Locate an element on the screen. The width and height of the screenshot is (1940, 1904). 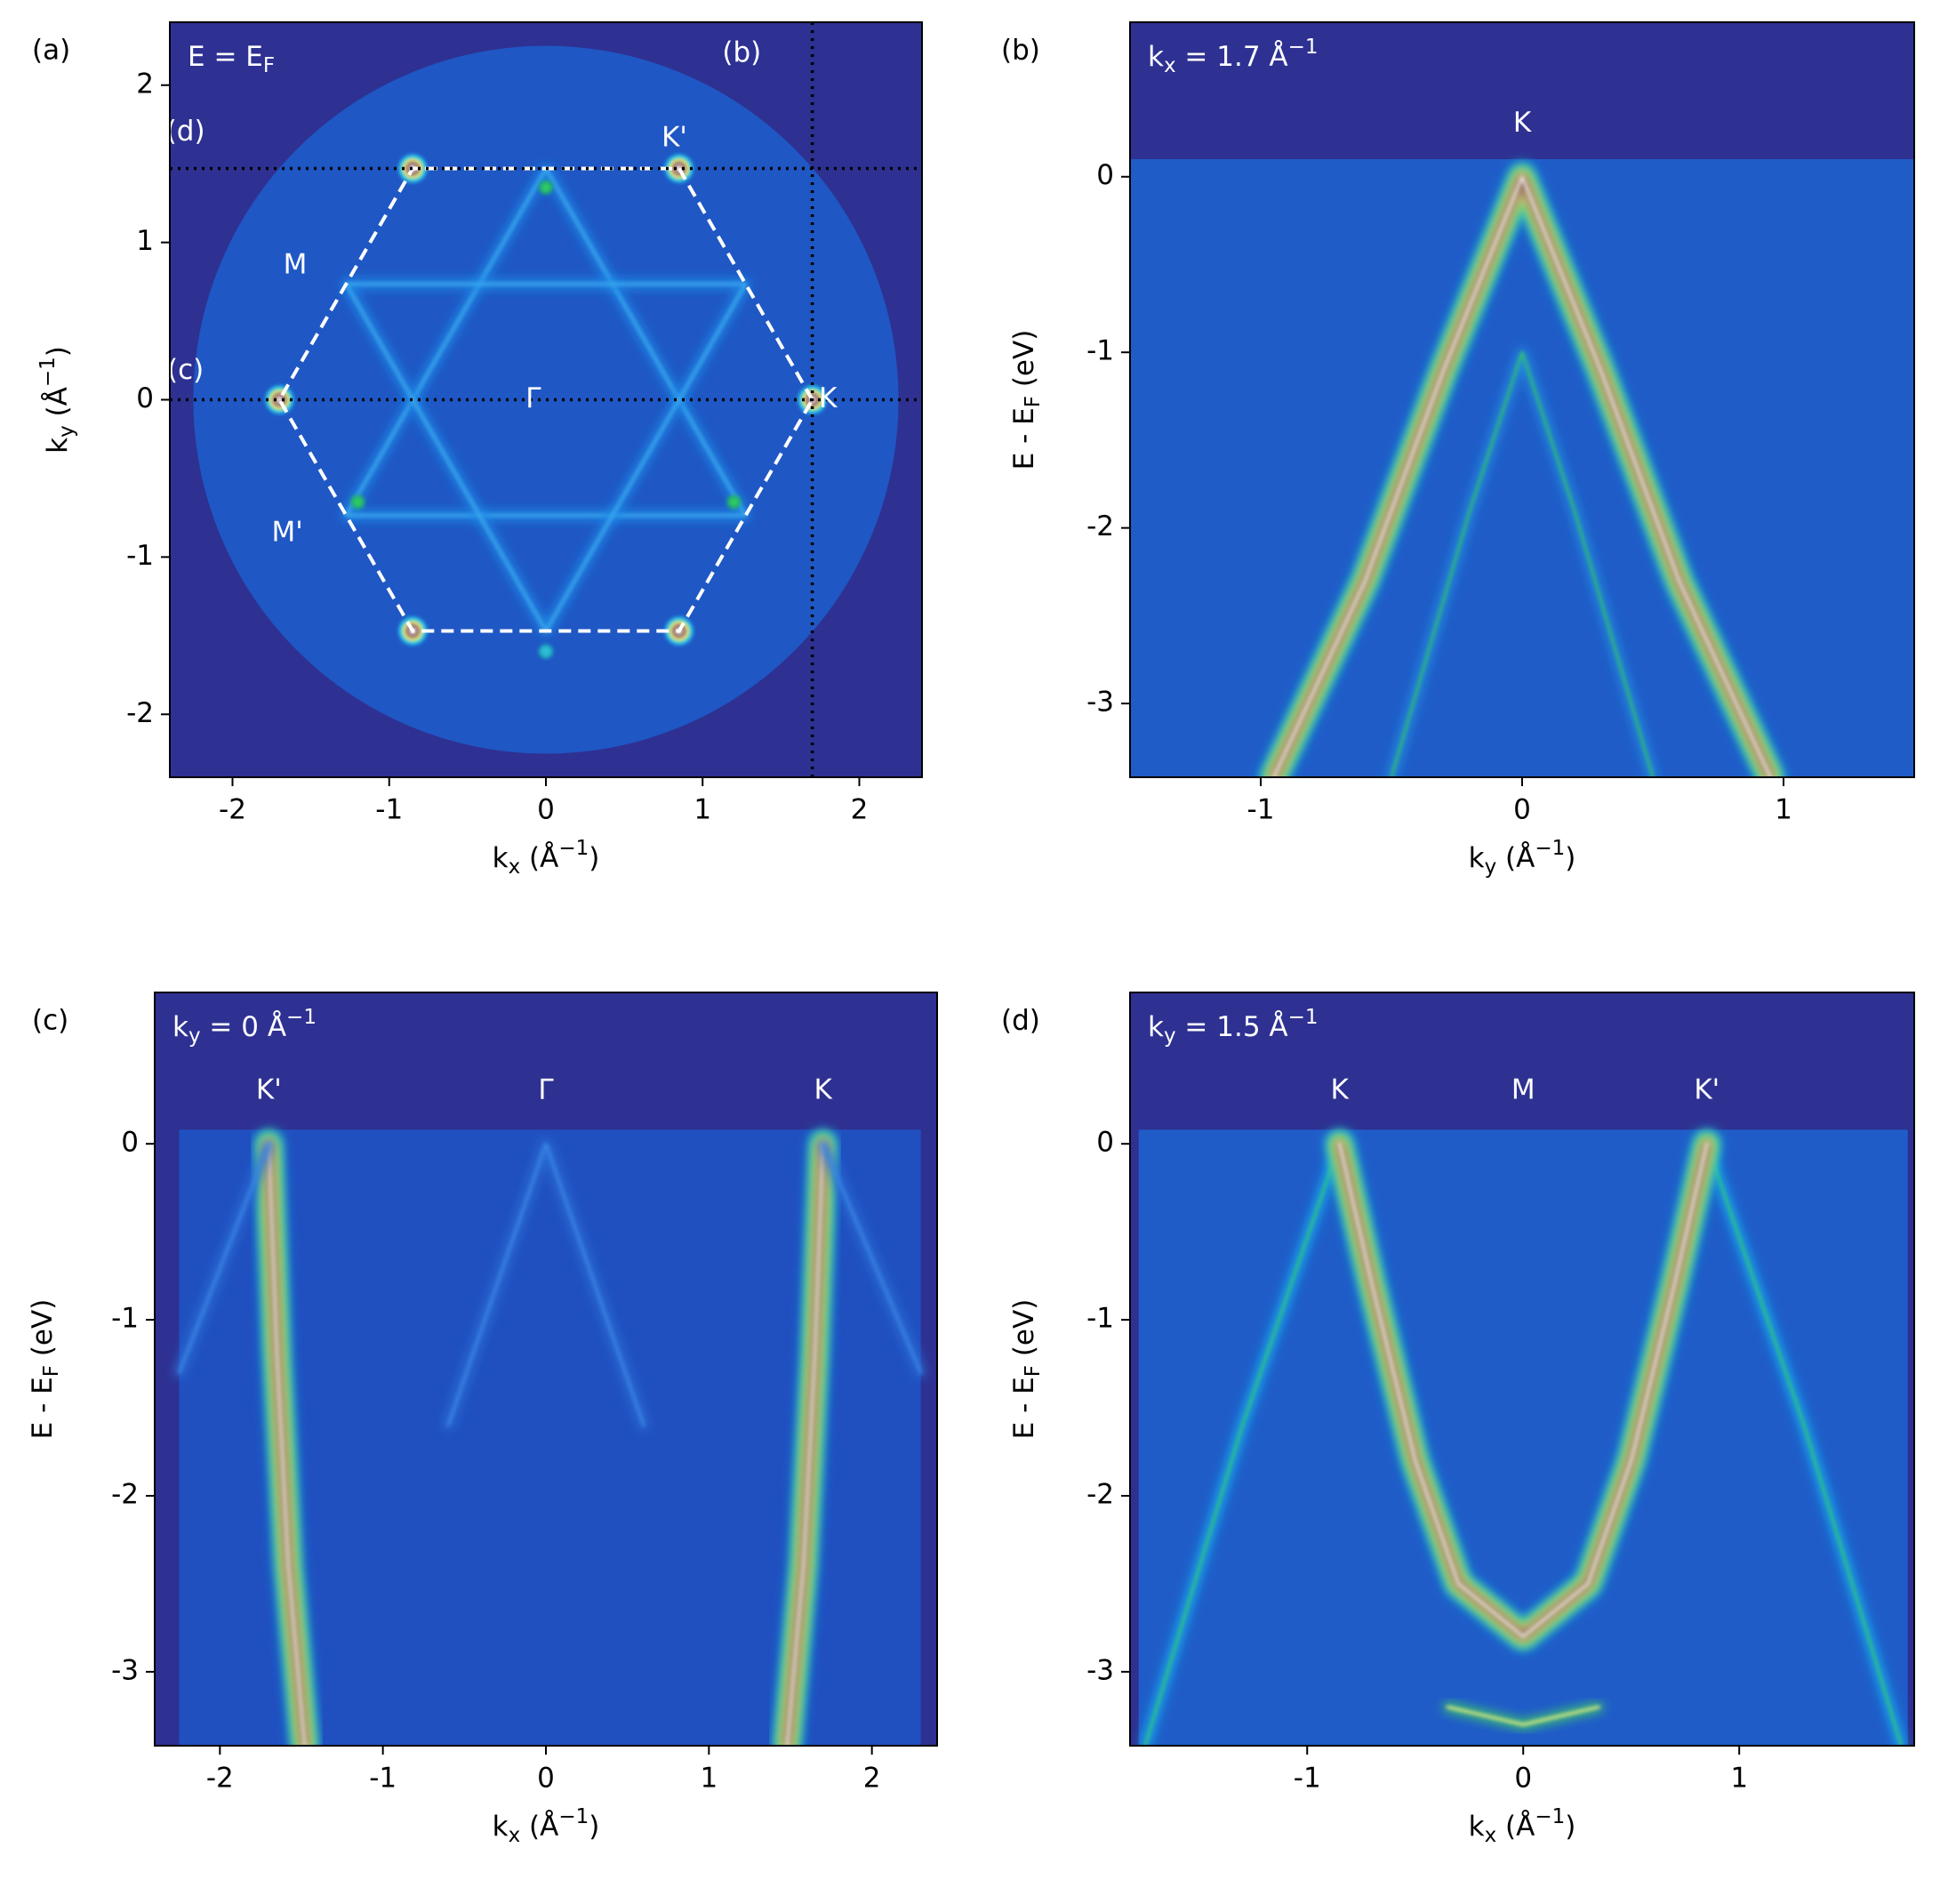
annotation: M' is located at coordinates (287, 532).